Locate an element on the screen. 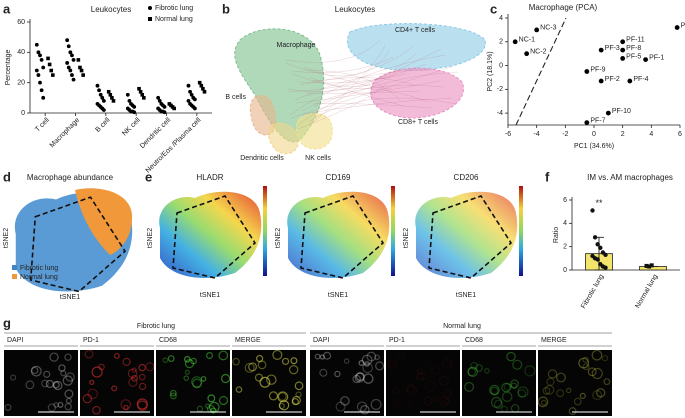 The height and width of the screenshot is (418, 685). micrograph is located at coordinates (499, 383).